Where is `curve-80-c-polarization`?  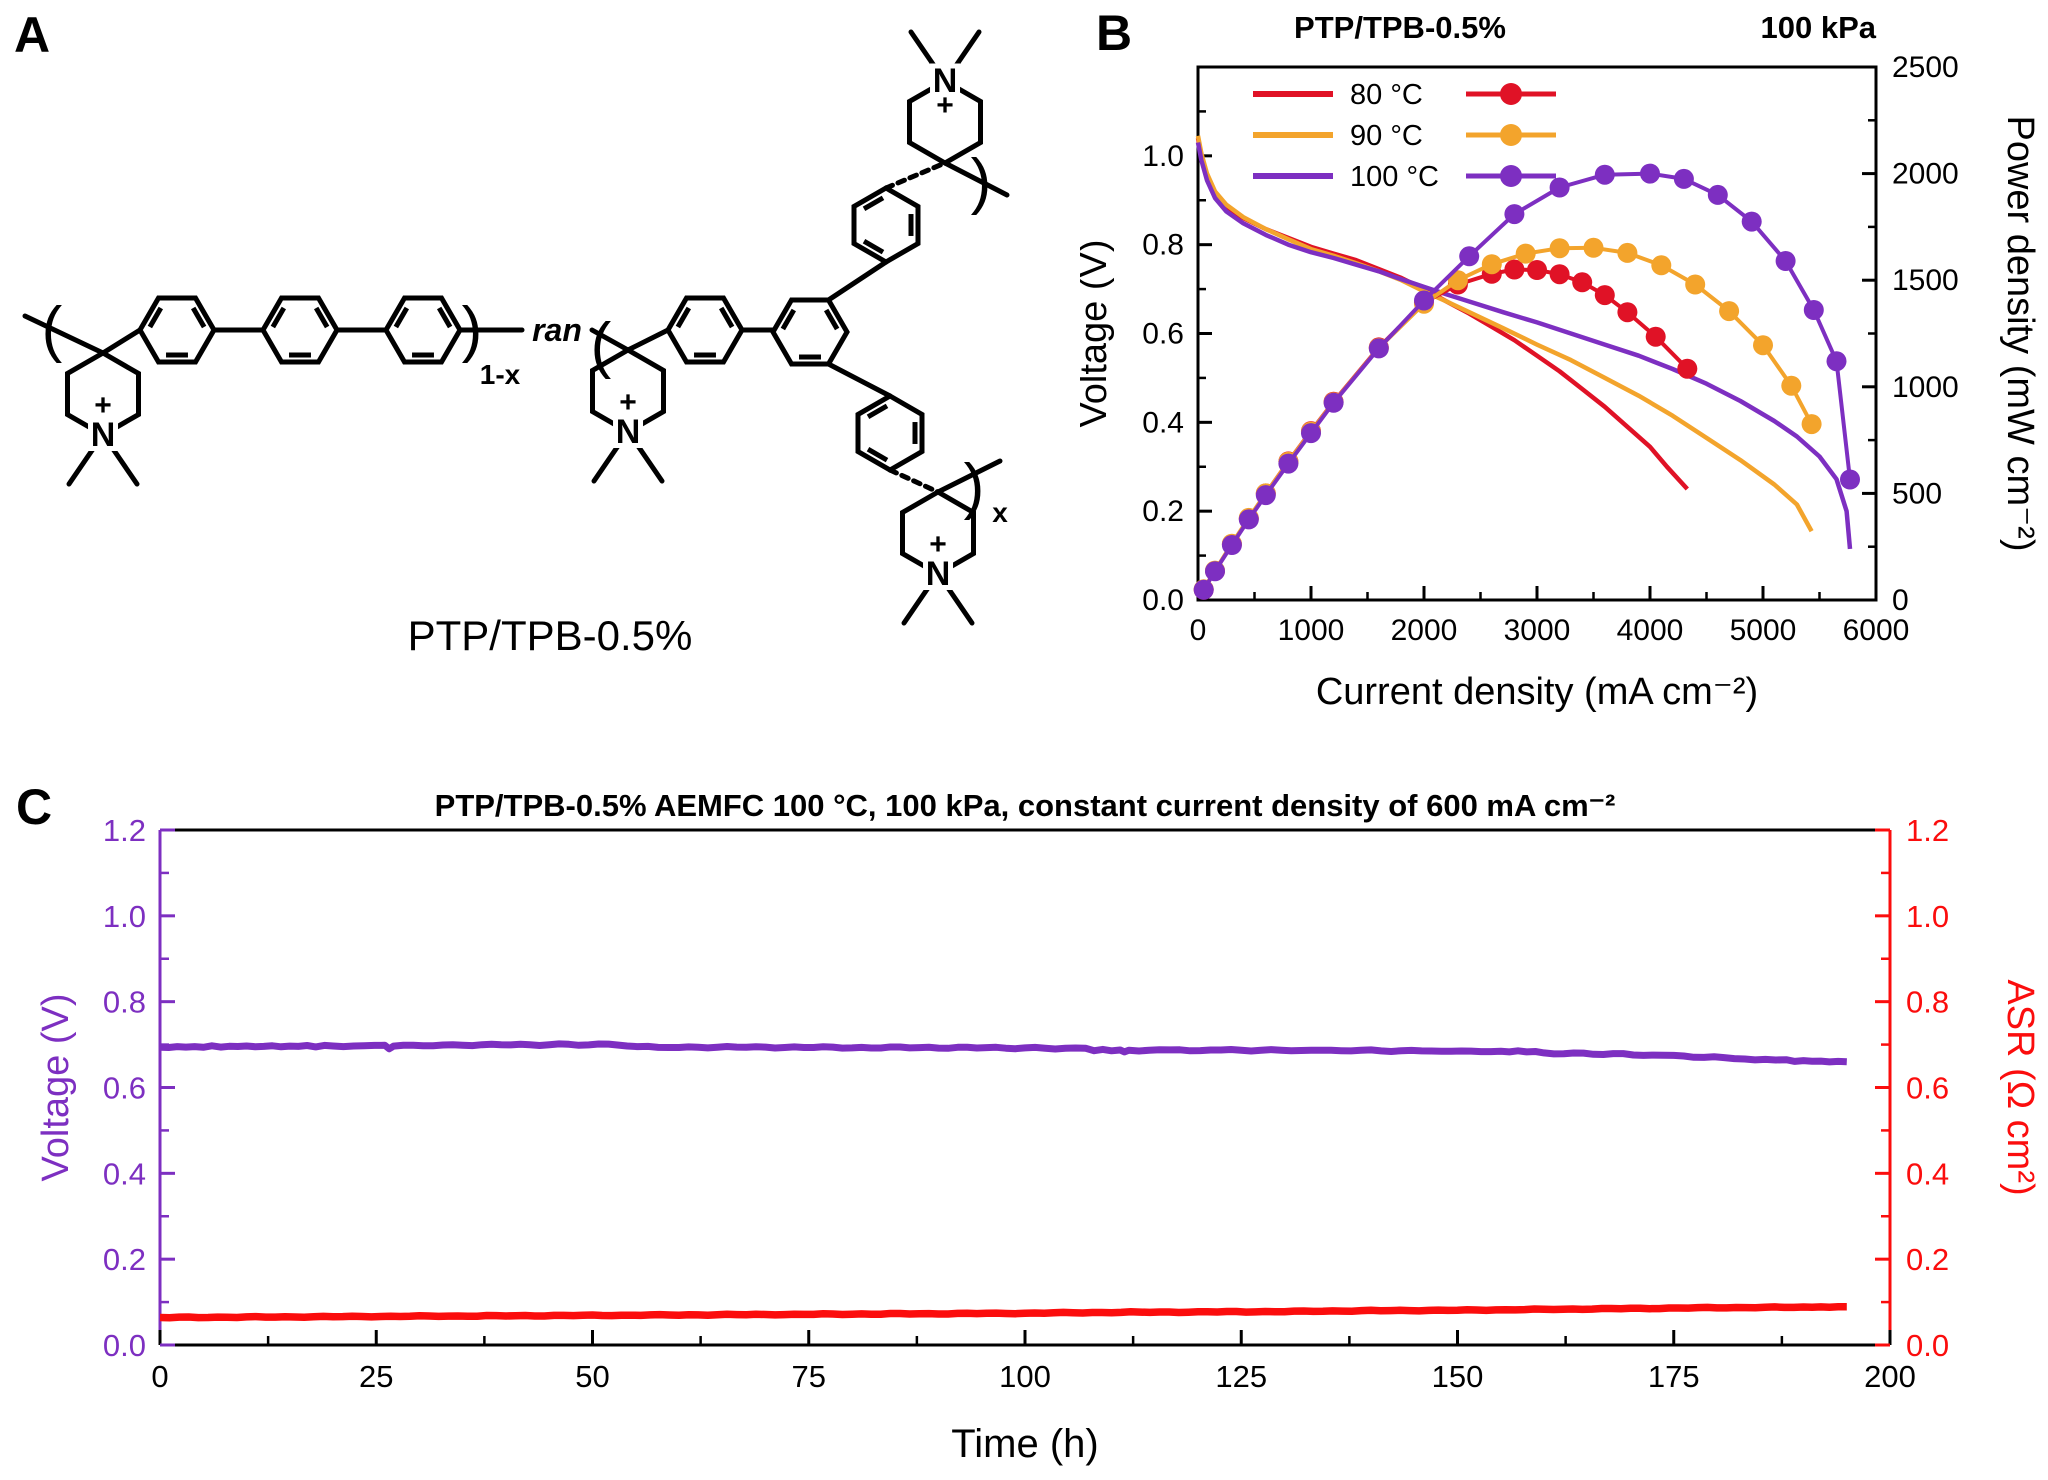
curve-80-c-polarization is located at coordinates (1442, 314).